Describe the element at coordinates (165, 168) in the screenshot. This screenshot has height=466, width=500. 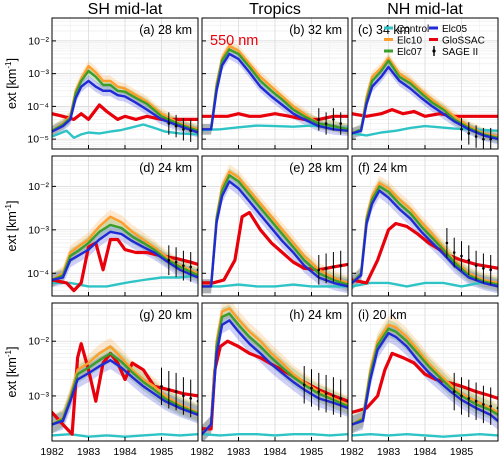
I see `panel-label: (d) 24 km` at that location.